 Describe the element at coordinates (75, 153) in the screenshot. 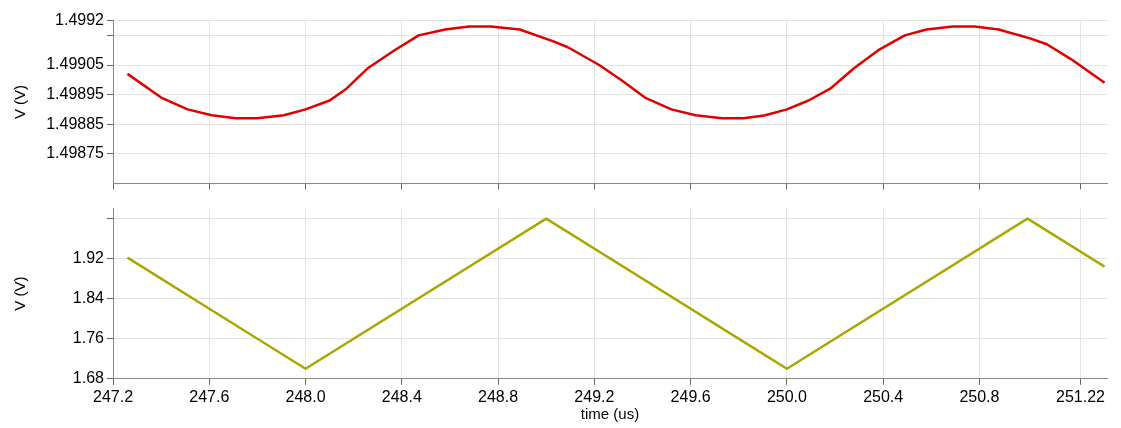

I see `y-tick-label: 1.49875` at that location.